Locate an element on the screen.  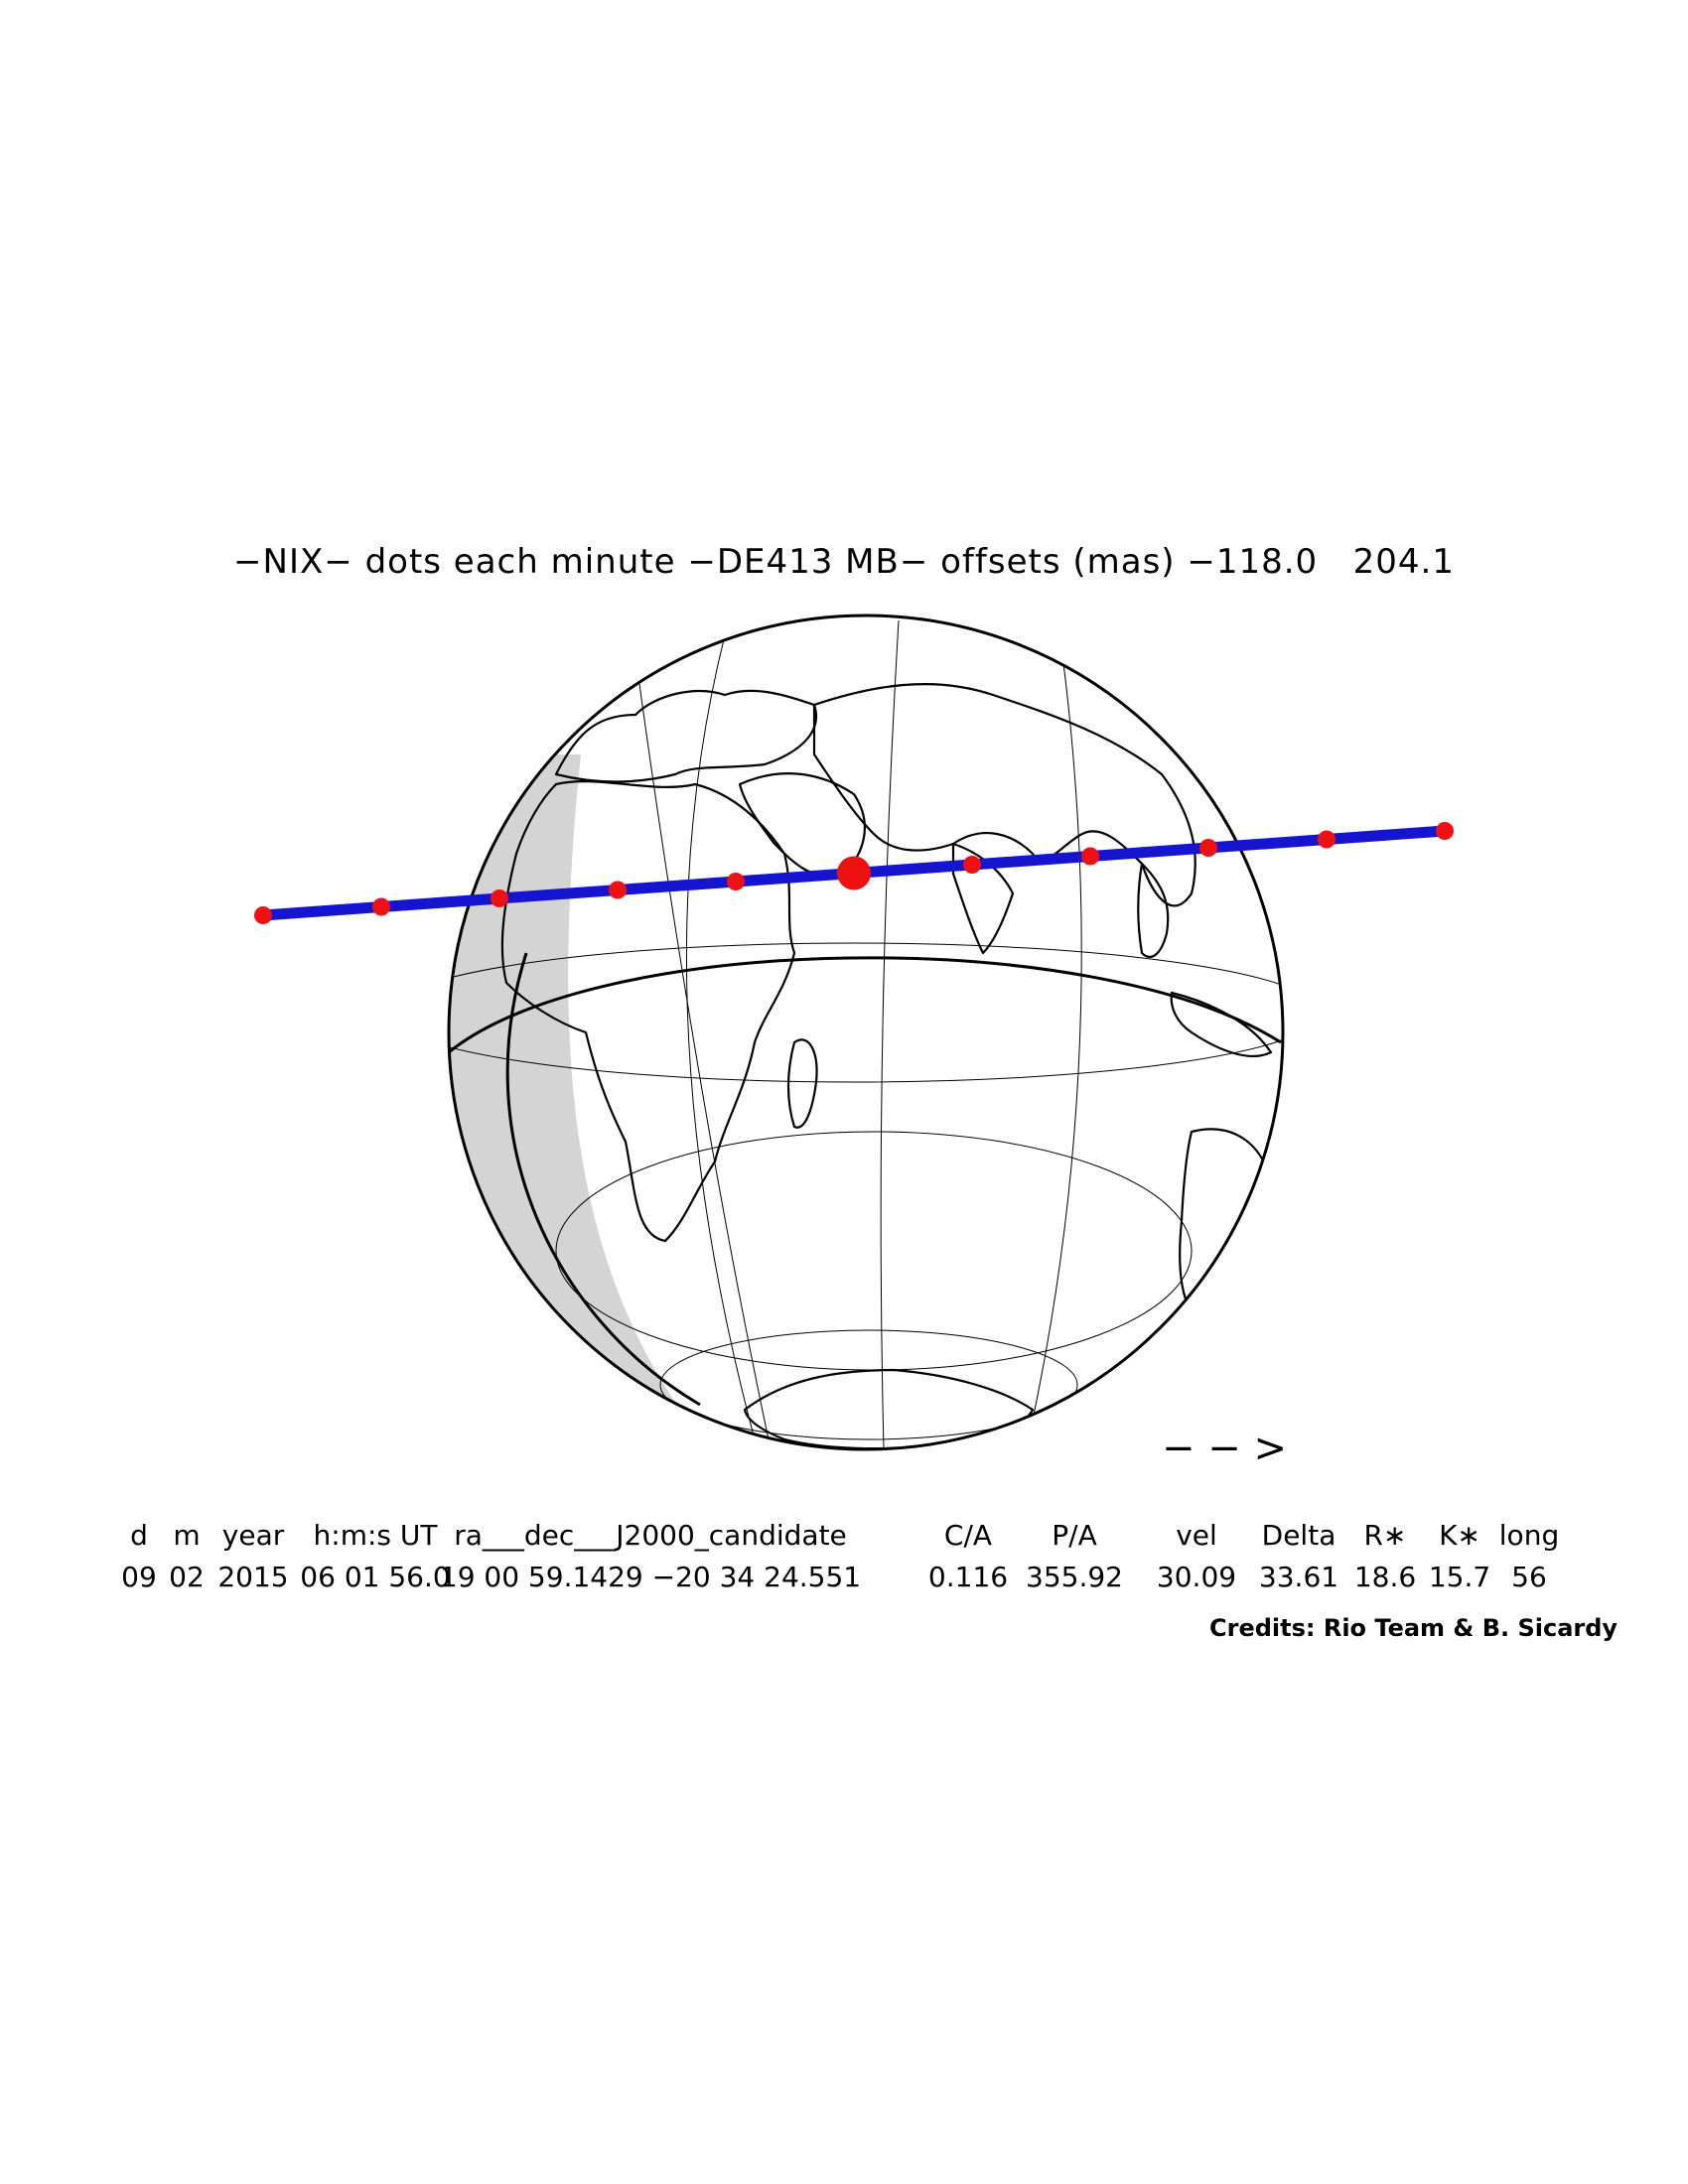
shadow-limits is located at coordinates (865, 1179).